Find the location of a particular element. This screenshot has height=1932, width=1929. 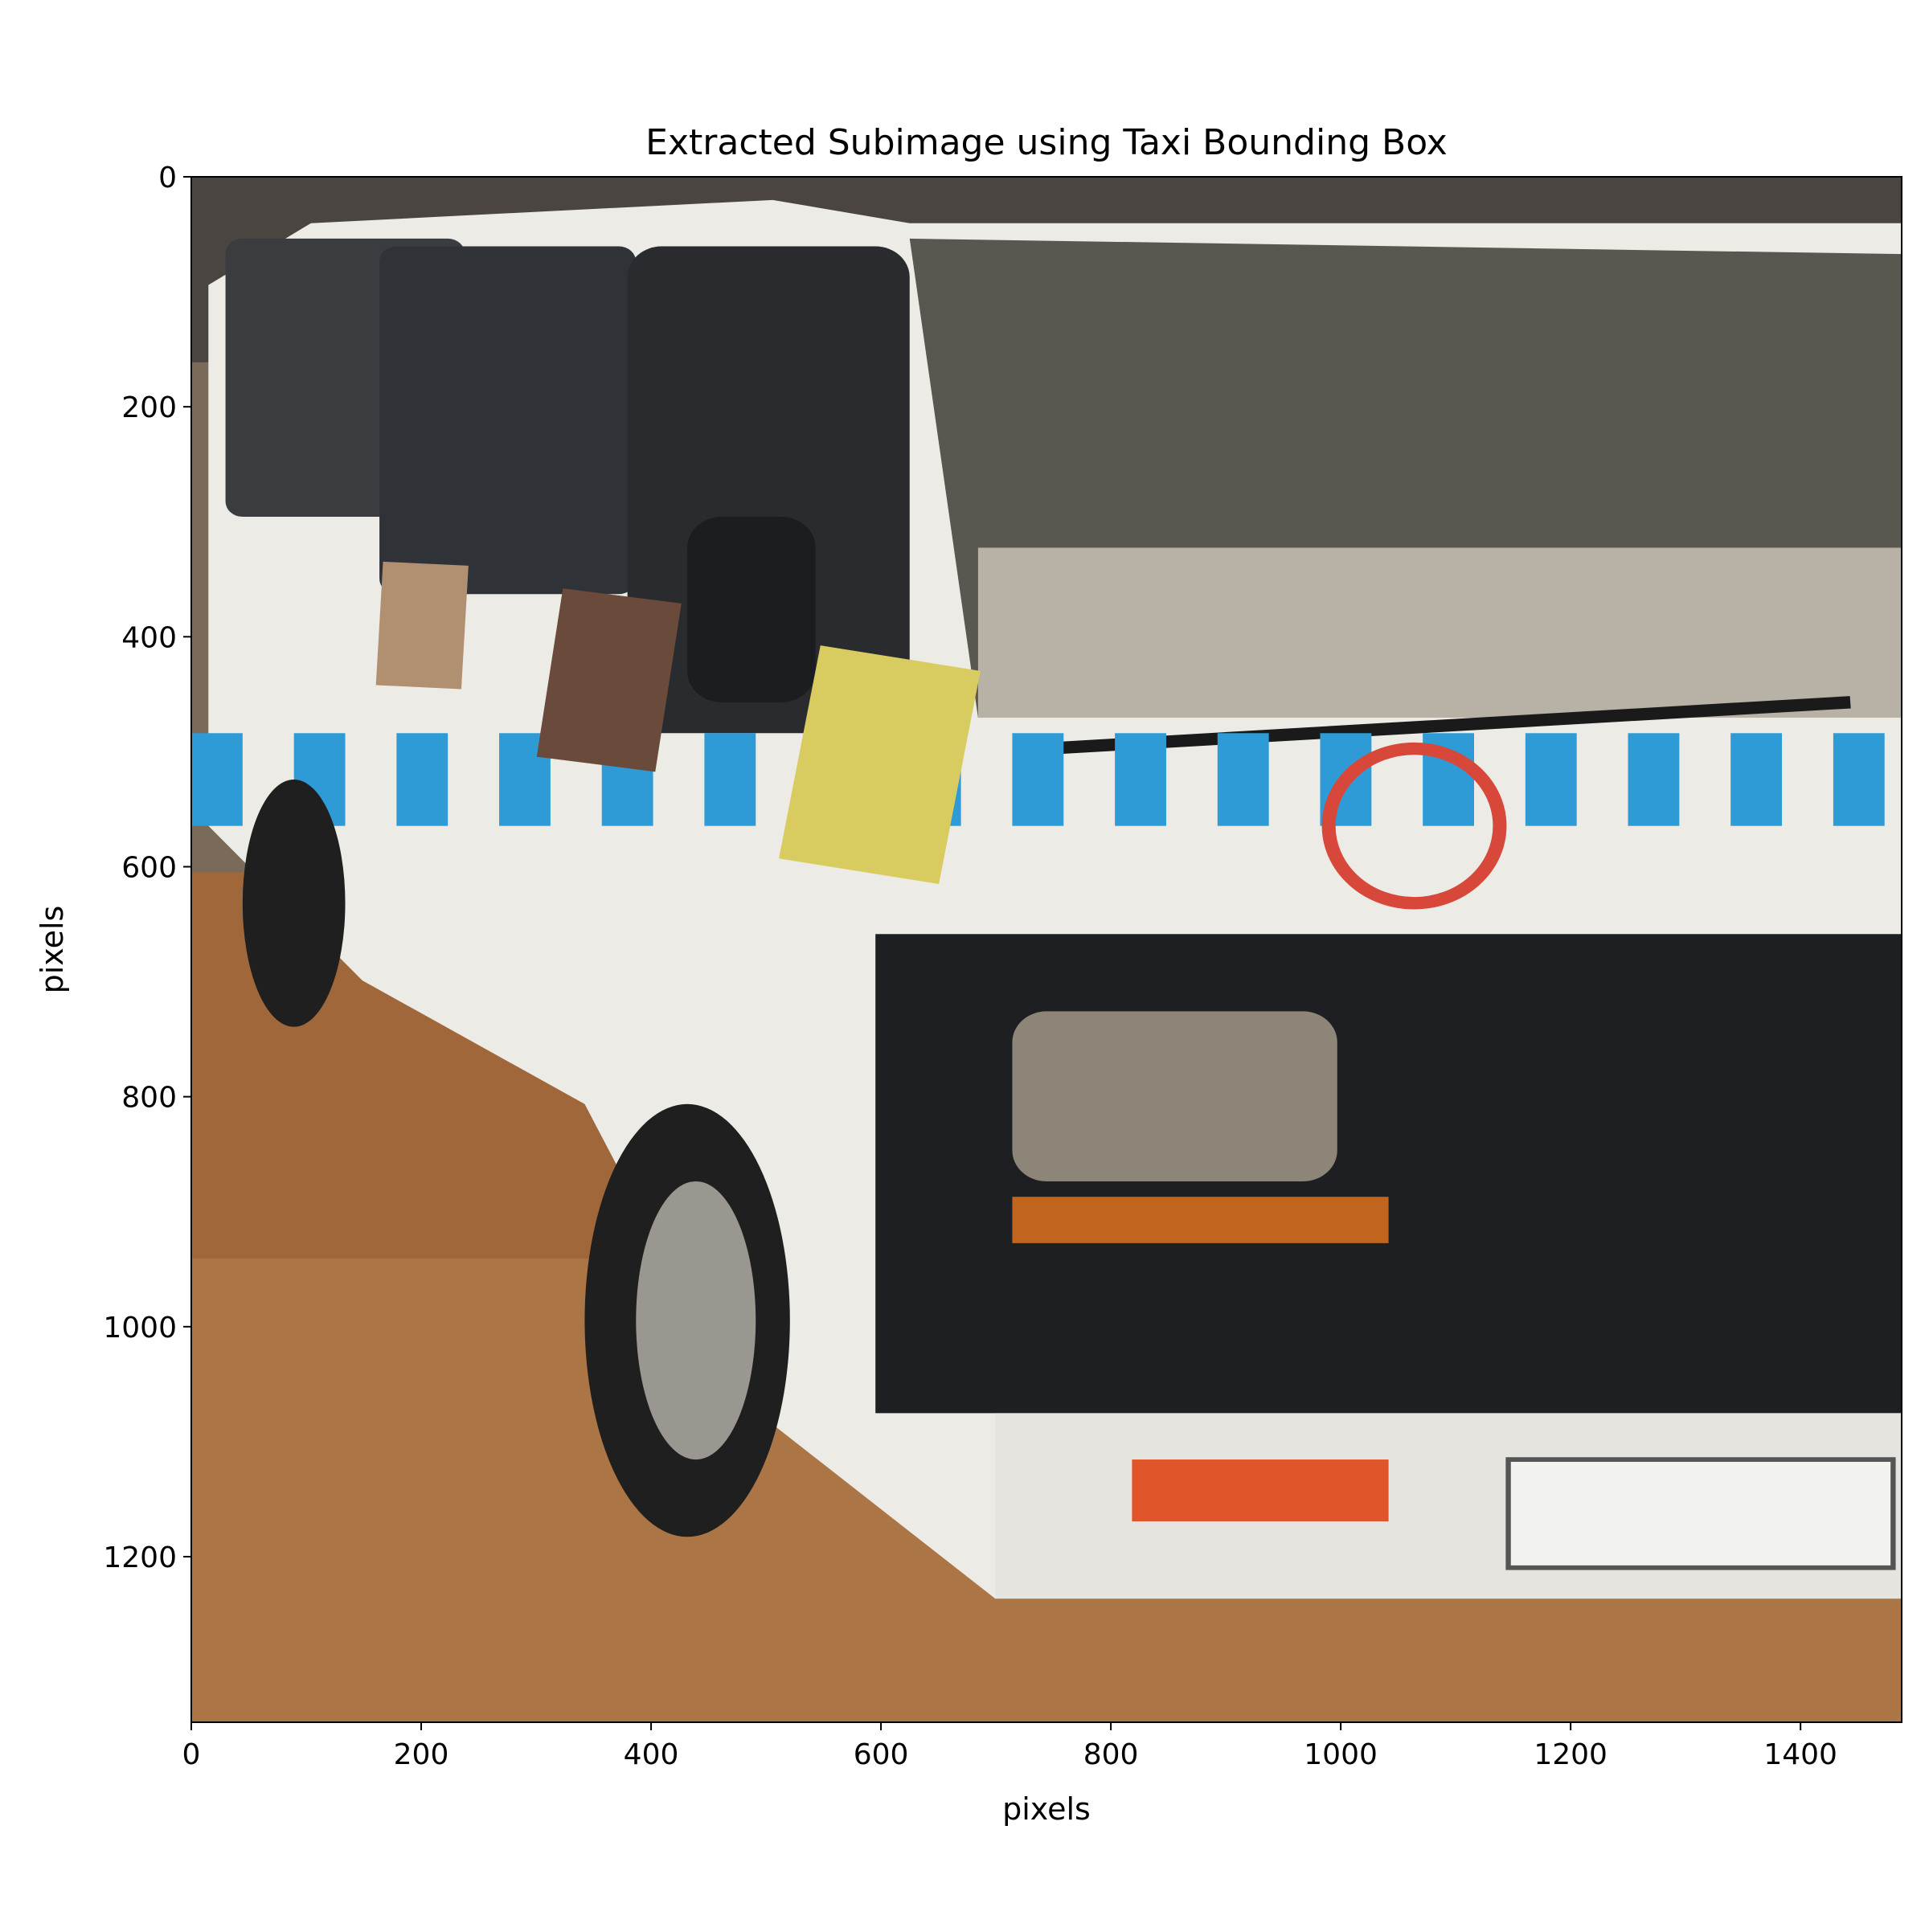

x-tick-label: 0 is located at coordinates (191, 1754).